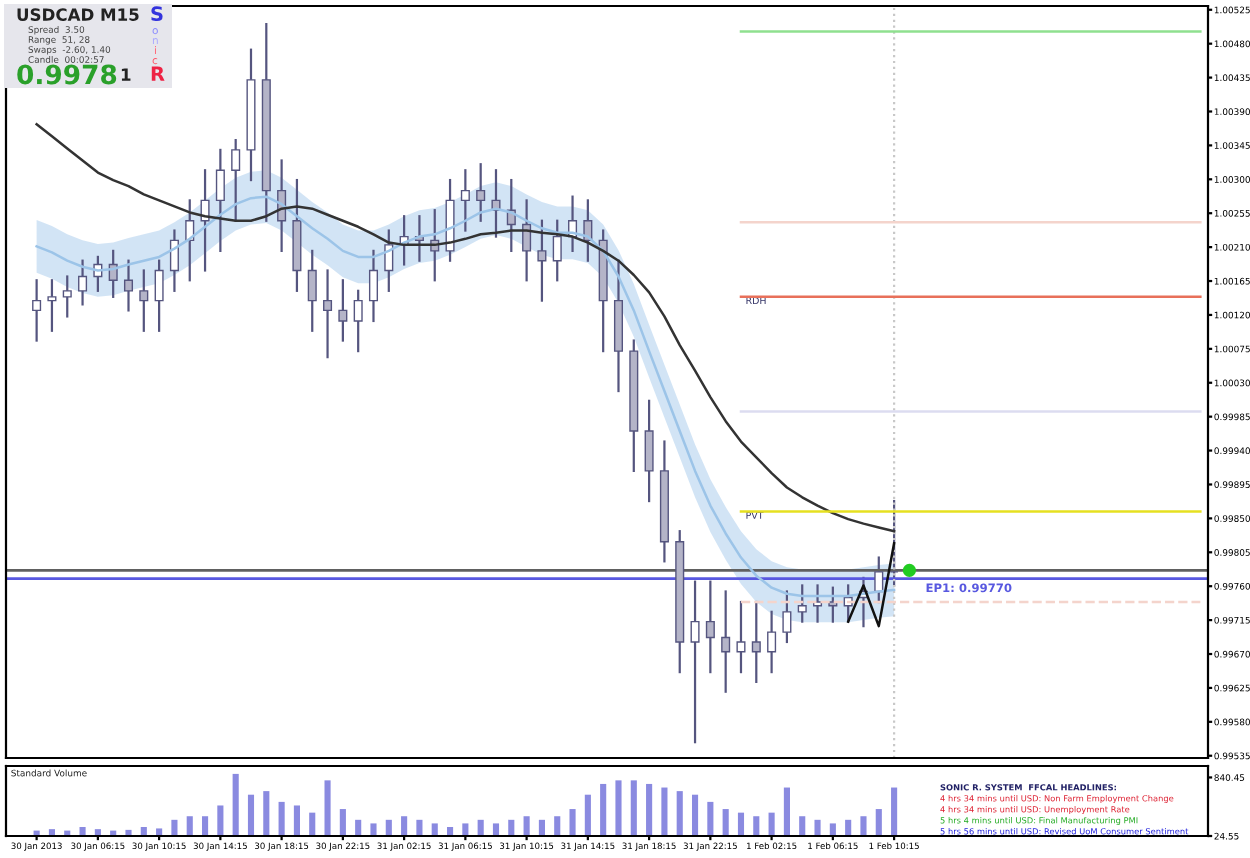 This screenshot has height=858, width=1250. I want to click on annotation: 1, so click(126, 74).